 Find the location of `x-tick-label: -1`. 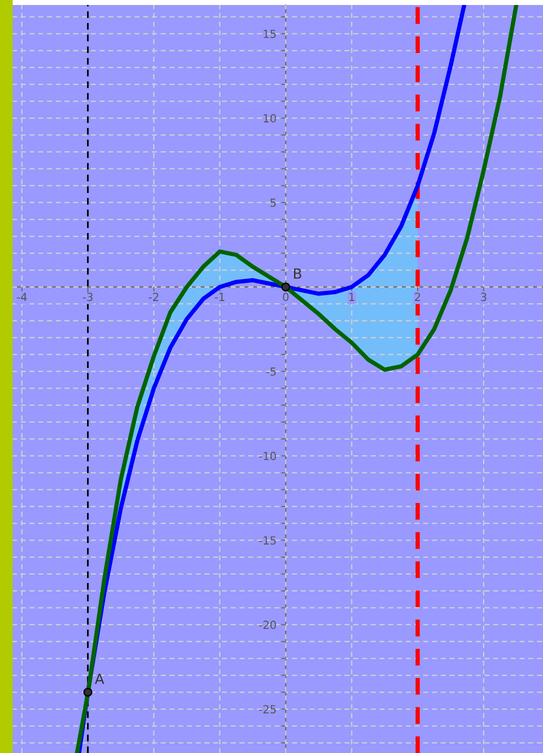

x-tick-label: -1 is located at coordinates (219, 296).